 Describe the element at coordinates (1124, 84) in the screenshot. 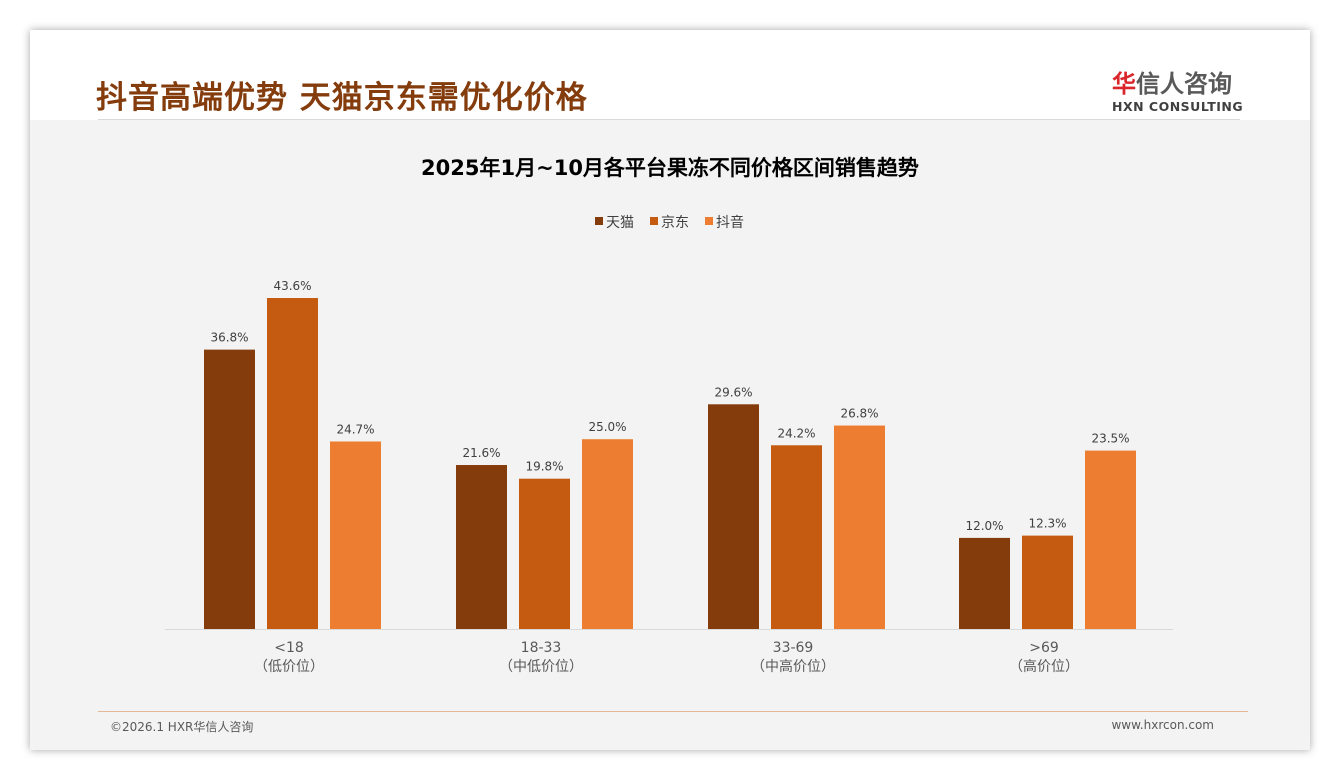

I see `logo-cn-red: 华` at that location.